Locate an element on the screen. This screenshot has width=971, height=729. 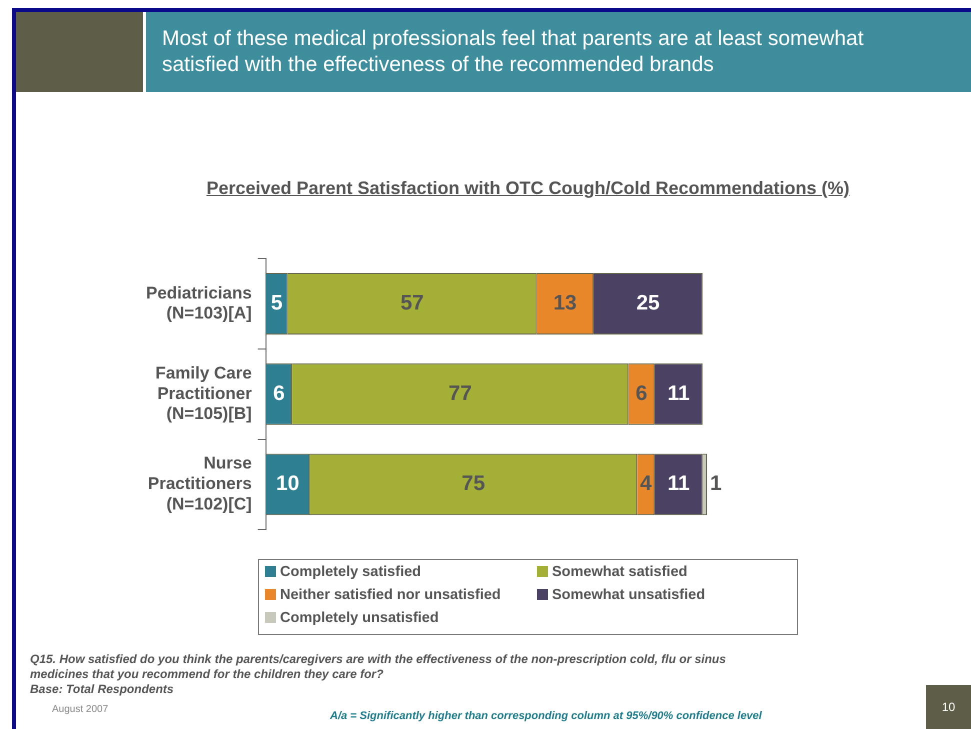
data-label: 1 is located at coordinates (716, 484).